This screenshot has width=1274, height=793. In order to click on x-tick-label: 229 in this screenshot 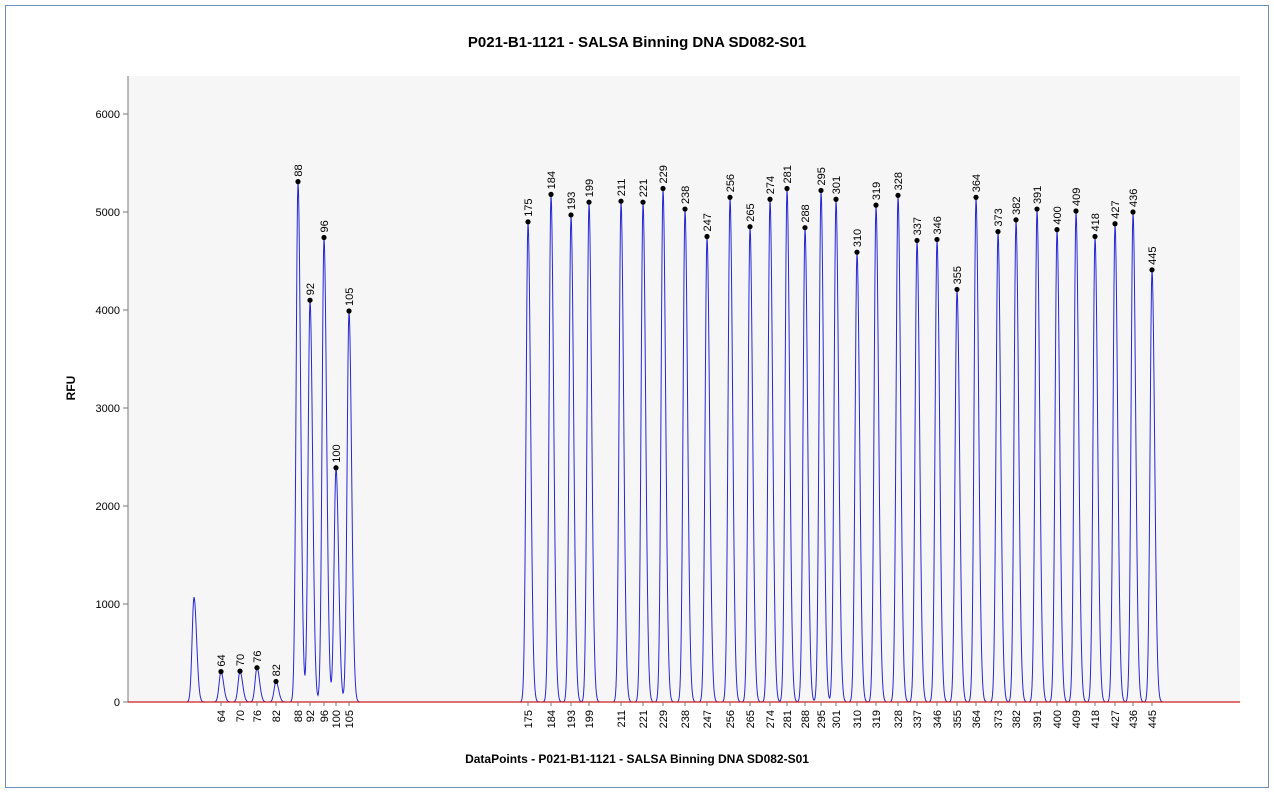, I will do `click(664, 719)`.